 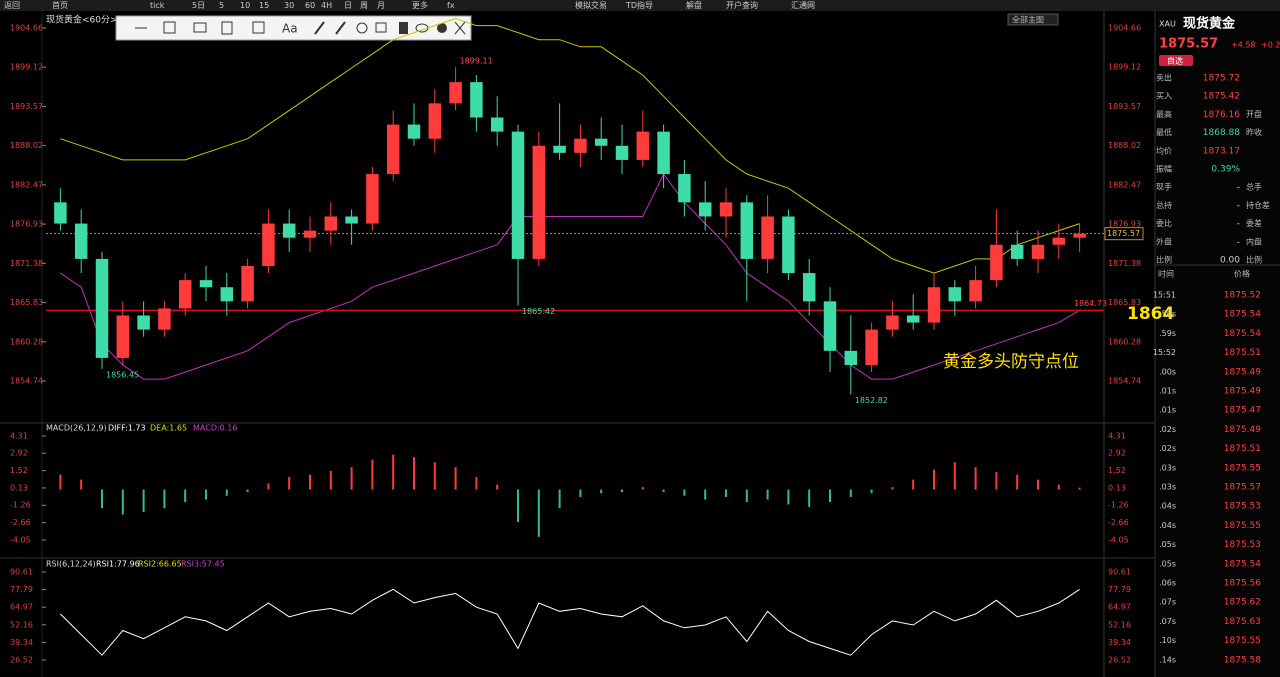 I want to click on y-tick-label: 1882.47, so click(x=1124, y=184).